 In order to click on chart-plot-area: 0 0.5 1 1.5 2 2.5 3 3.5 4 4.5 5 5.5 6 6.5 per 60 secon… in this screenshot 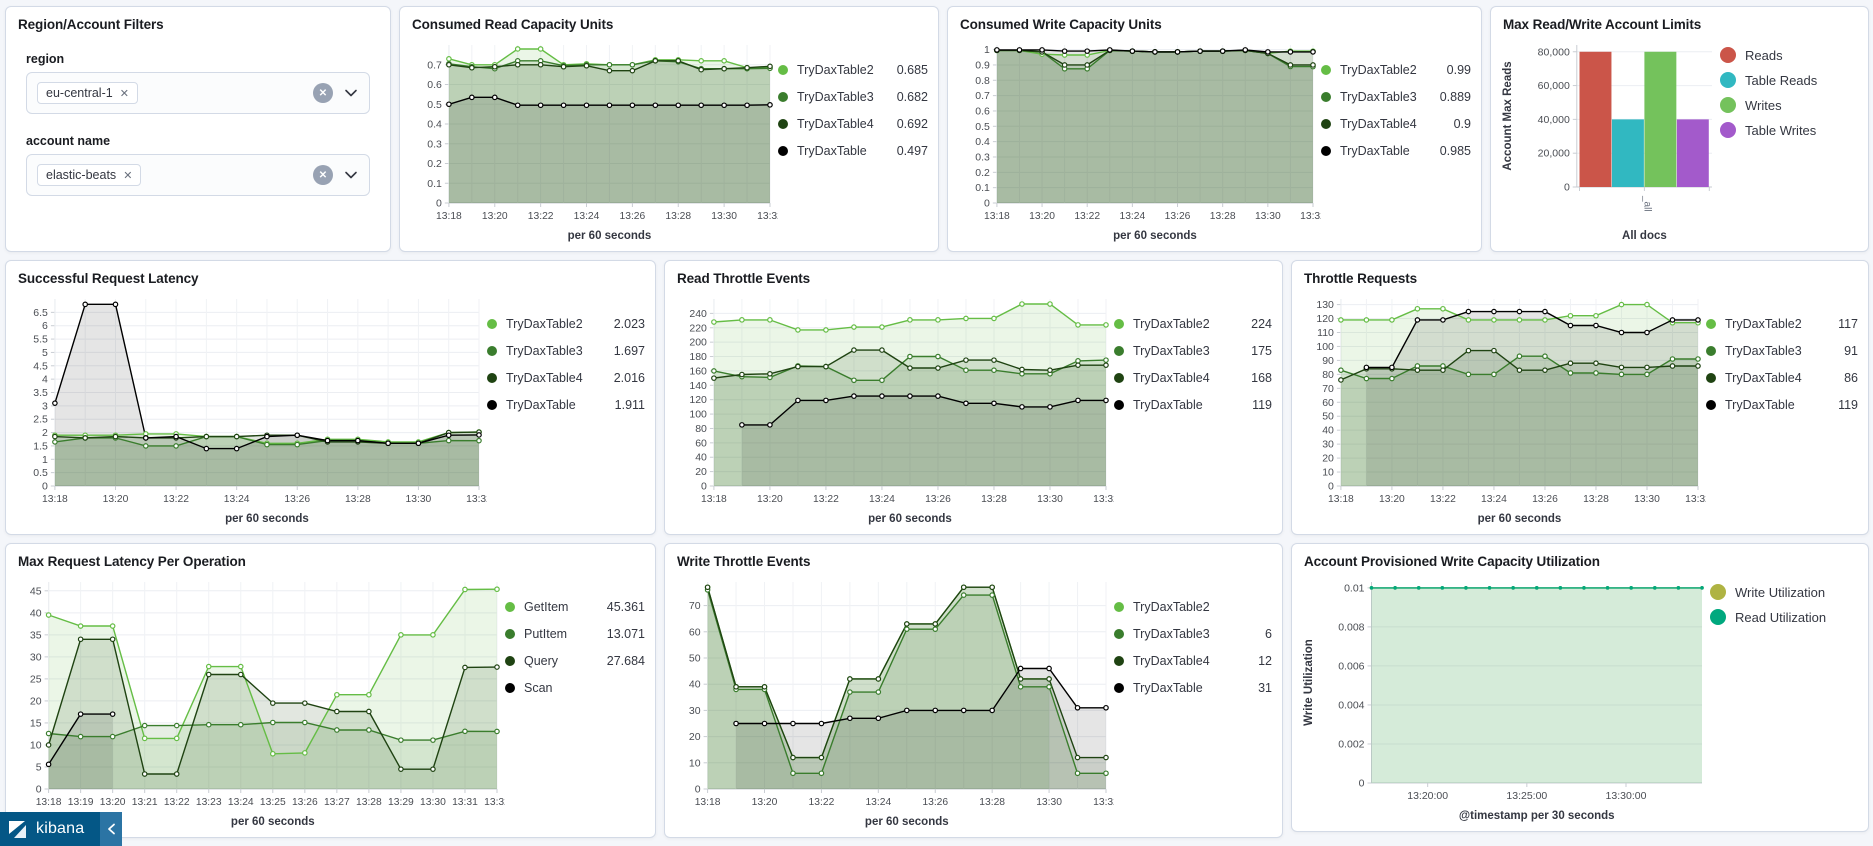, I will do `click(250, 409)`.